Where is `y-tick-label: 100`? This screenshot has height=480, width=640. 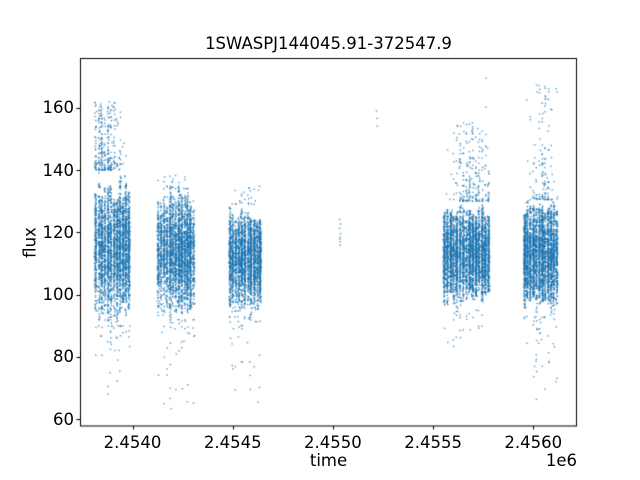
y-tick-label: 100 is located at coordinates (58, 295).